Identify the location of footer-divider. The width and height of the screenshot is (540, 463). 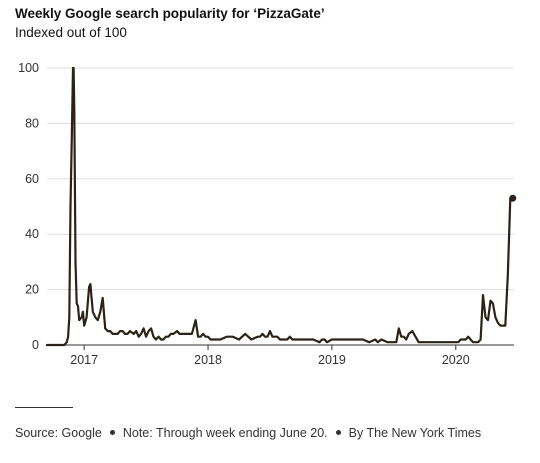
(44, 407).